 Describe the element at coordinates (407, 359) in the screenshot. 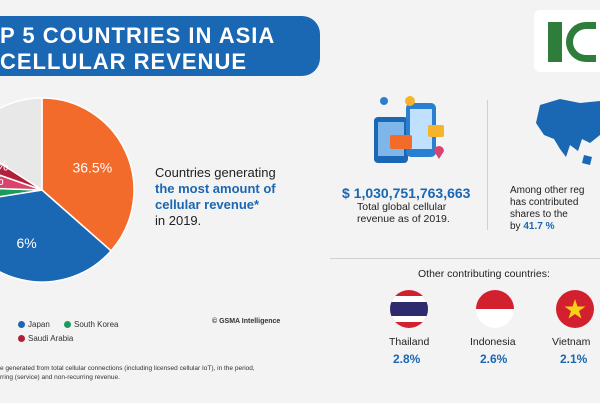

I see `country-value: 2.8%` at that location.